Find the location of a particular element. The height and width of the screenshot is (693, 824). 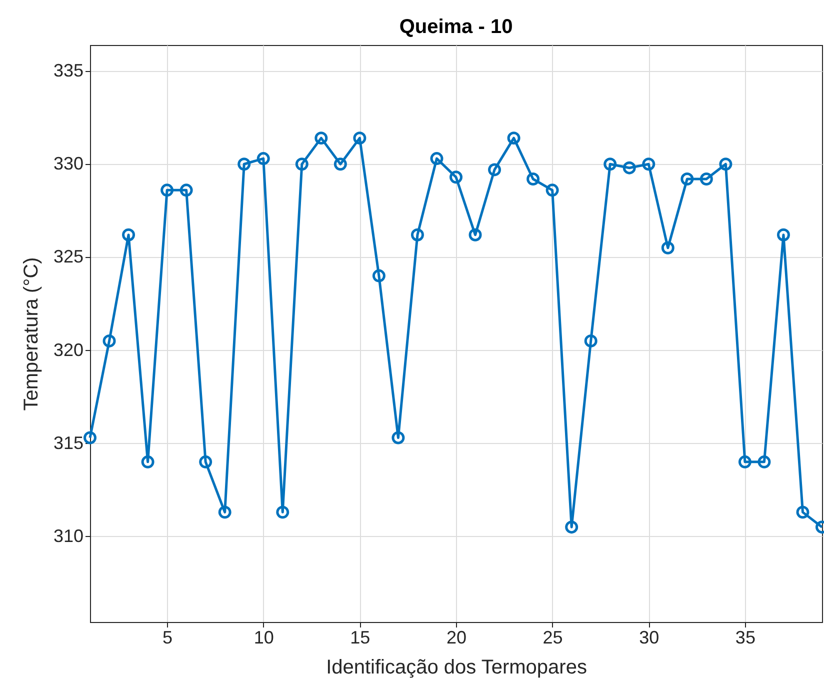

x-tick-label: 15 is located at coordinates (360, 638).